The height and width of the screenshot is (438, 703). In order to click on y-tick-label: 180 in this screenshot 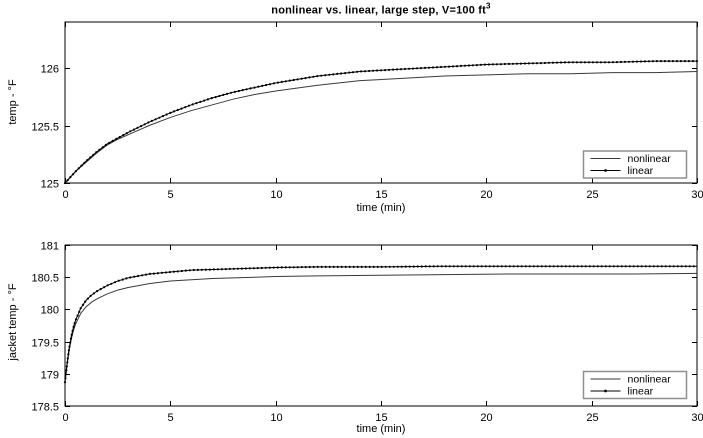, I will do `click(50, 311)`.